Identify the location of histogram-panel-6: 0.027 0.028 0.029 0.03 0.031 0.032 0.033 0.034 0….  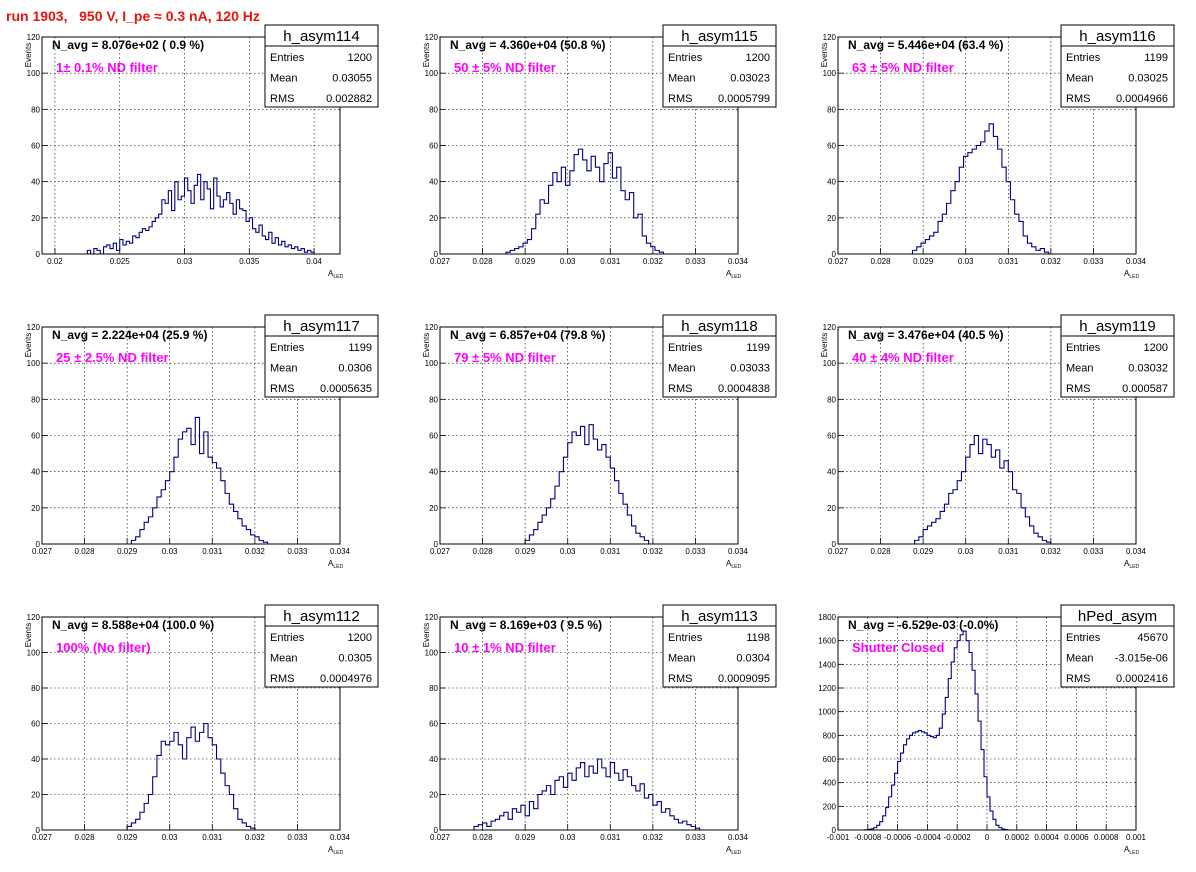
(997, 442).